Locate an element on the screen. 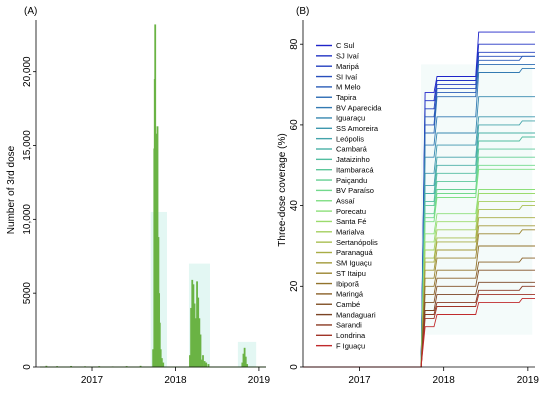 This screenshot has width=550, height=407. panel-b-legend-label-17: Santa Fé is located at coordinates (351, 221).